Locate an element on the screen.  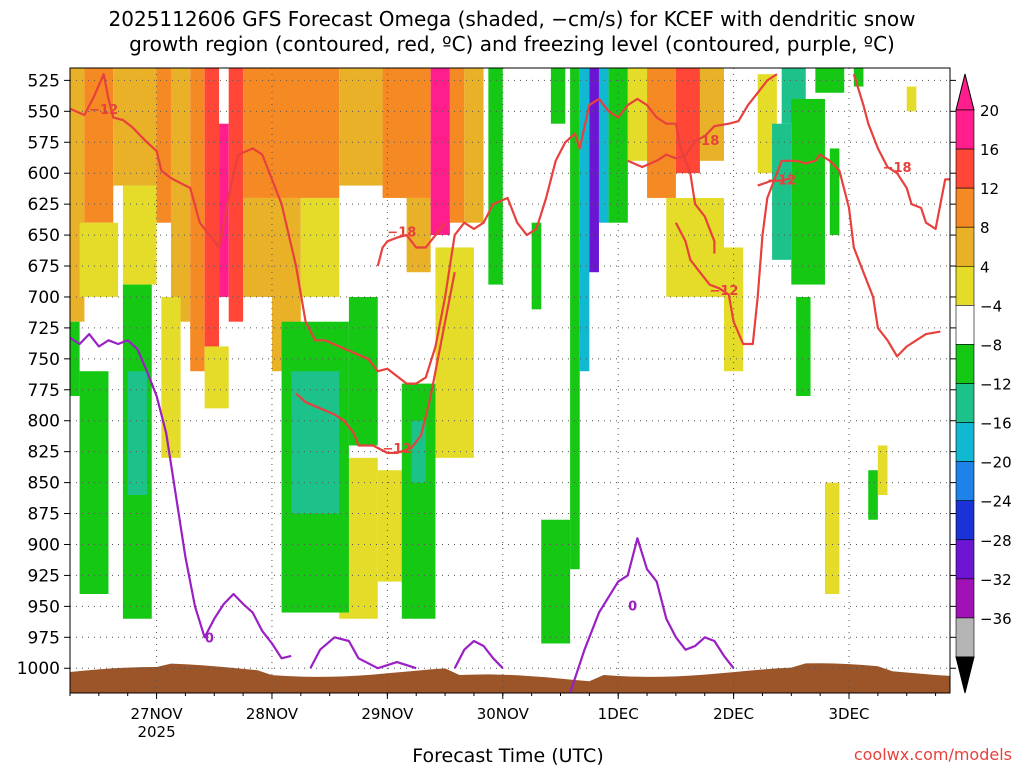
y-tick-label-925: 925 is located at coordinates (44, 576).